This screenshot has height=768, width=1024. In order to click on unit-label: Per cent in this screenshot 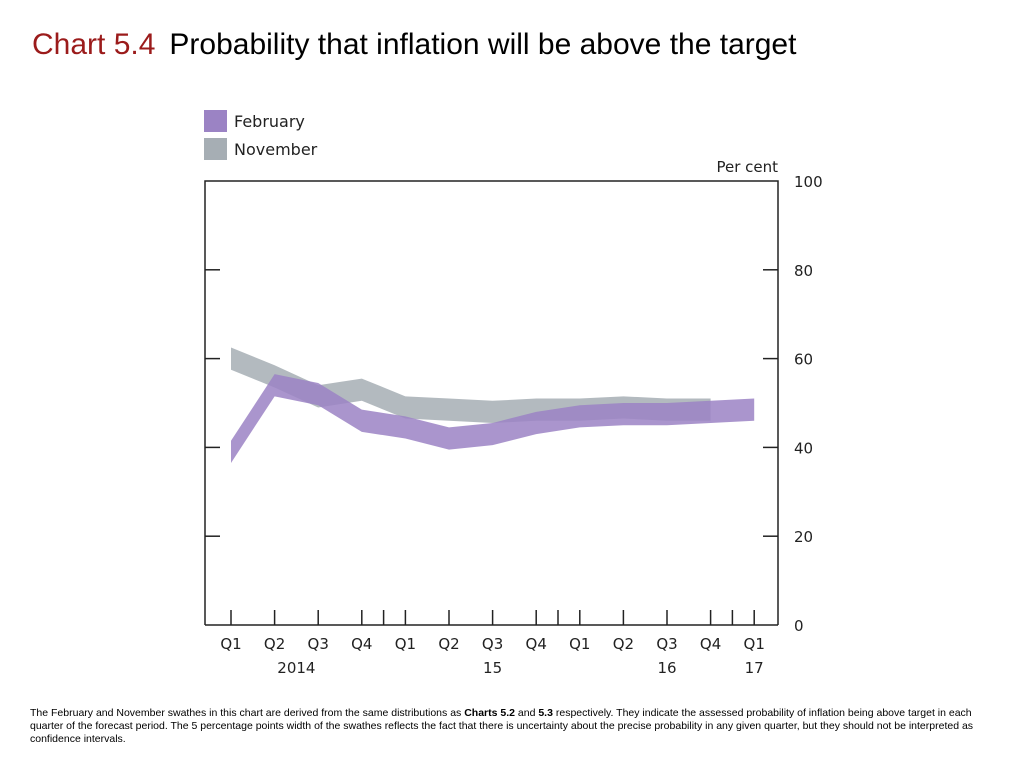, I will do `click(747, 167)`.